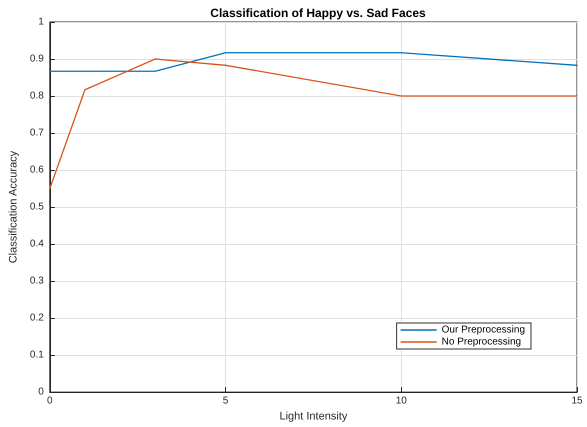  I want to click on x-tick-label: 15, so click(577, 401).